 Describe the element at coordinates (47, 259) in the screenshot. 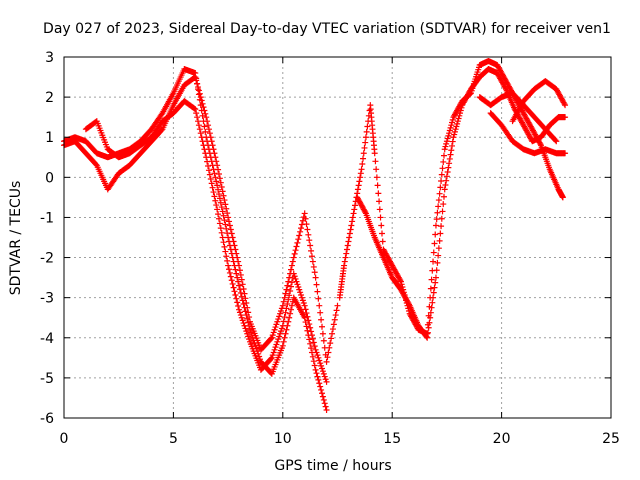

I see `y-tick-label: -2` at that location.